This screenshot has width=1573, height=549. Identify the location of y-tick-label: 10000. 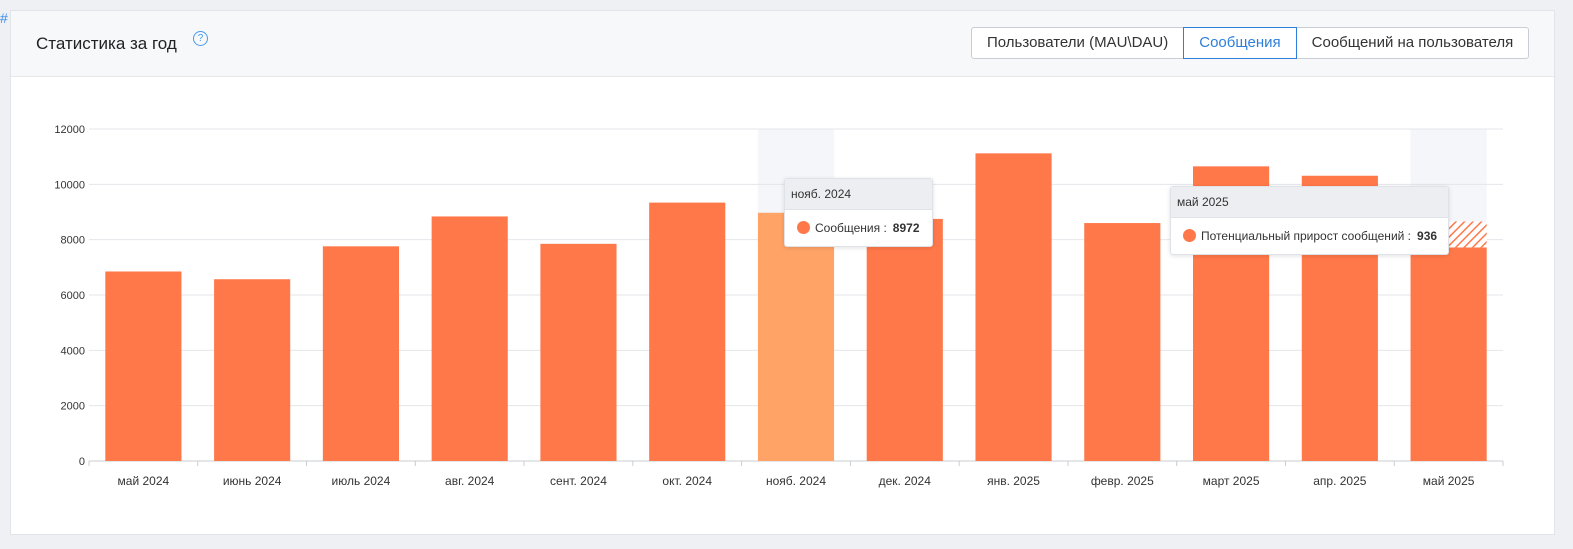
(69, 185).